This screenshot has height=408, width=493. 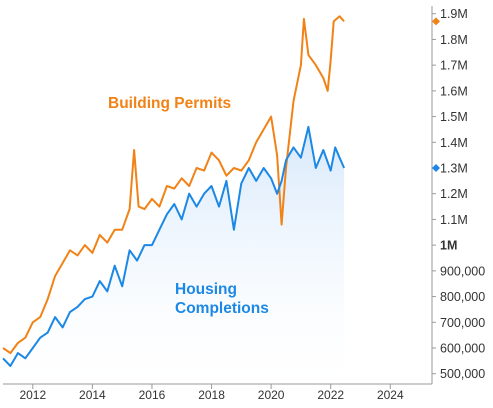 I want to click on x-tick-label: 2024, so click(x=390, y=395).